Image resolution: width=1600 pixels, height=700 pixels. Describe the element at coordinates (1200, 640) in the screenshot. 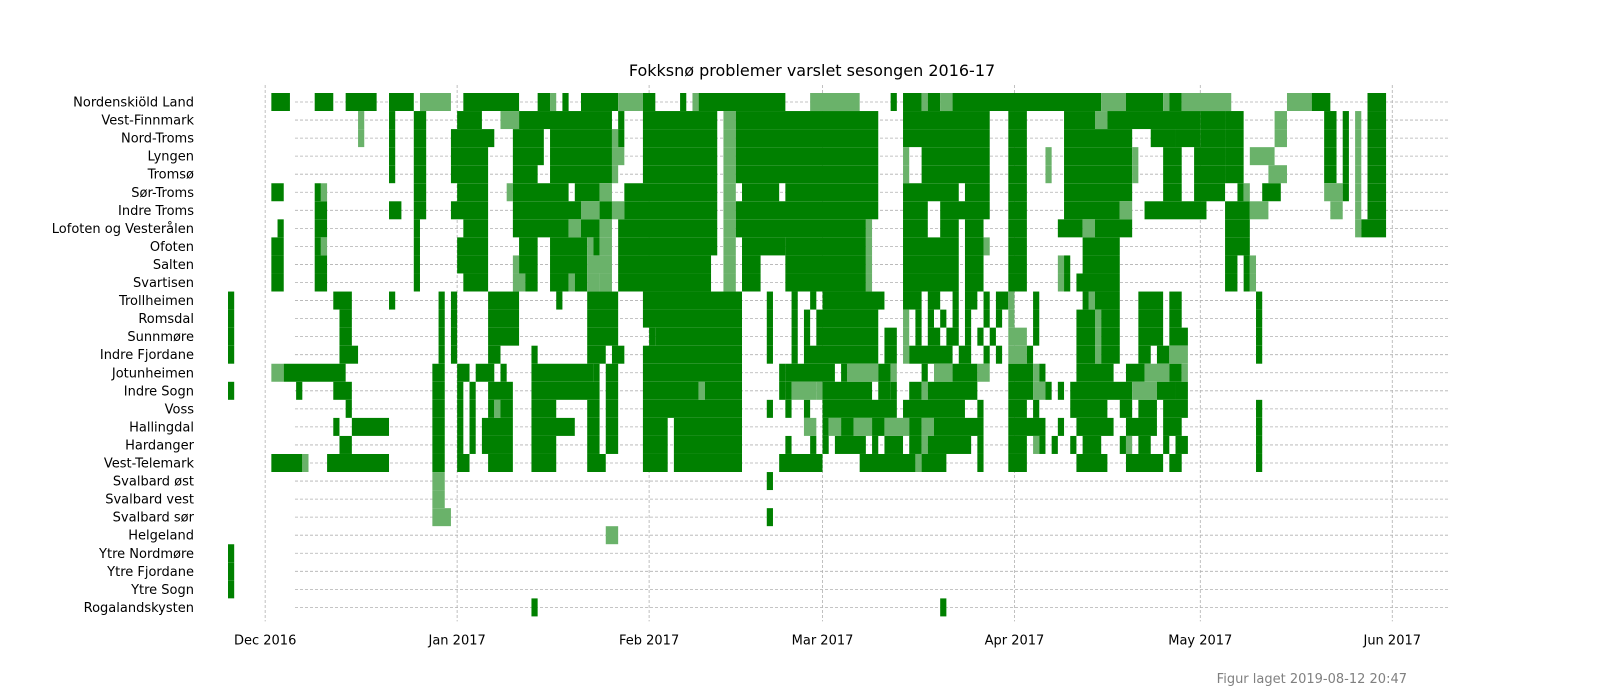

I see `month-tick-label: May 2017` at that location.